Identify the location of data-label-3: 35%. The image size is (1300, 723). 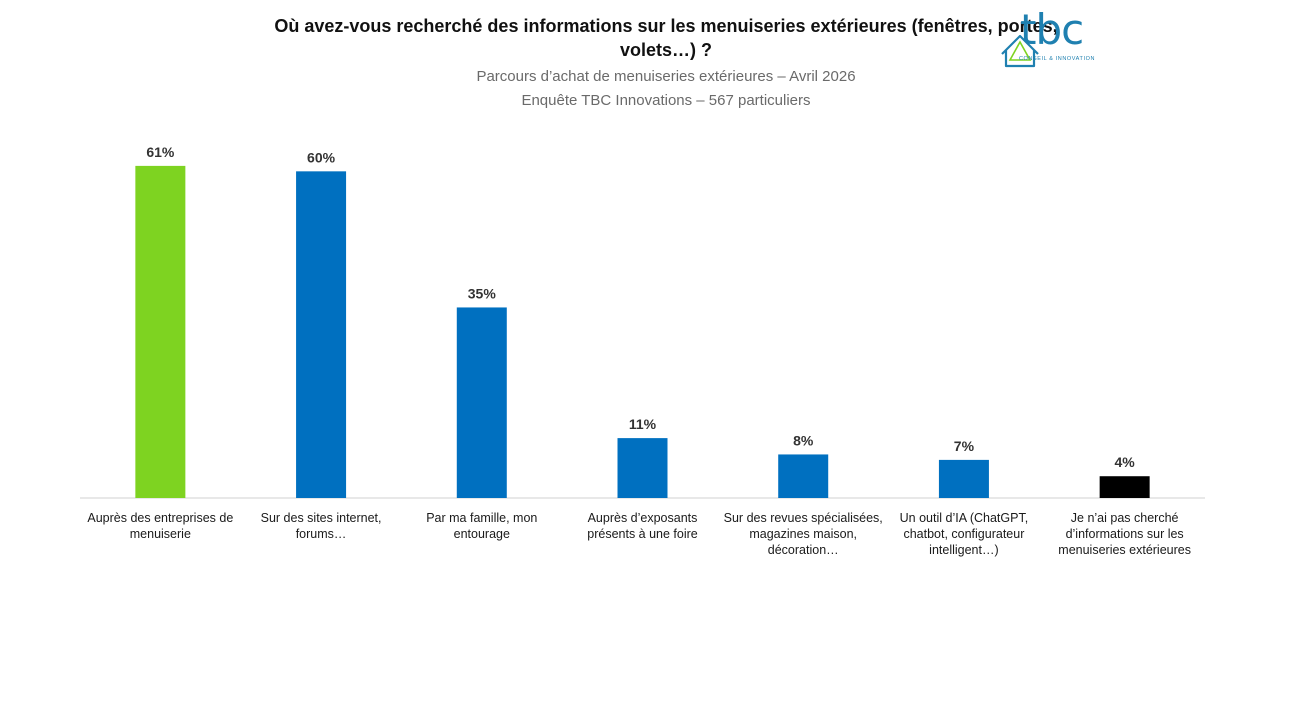
(482, 293).